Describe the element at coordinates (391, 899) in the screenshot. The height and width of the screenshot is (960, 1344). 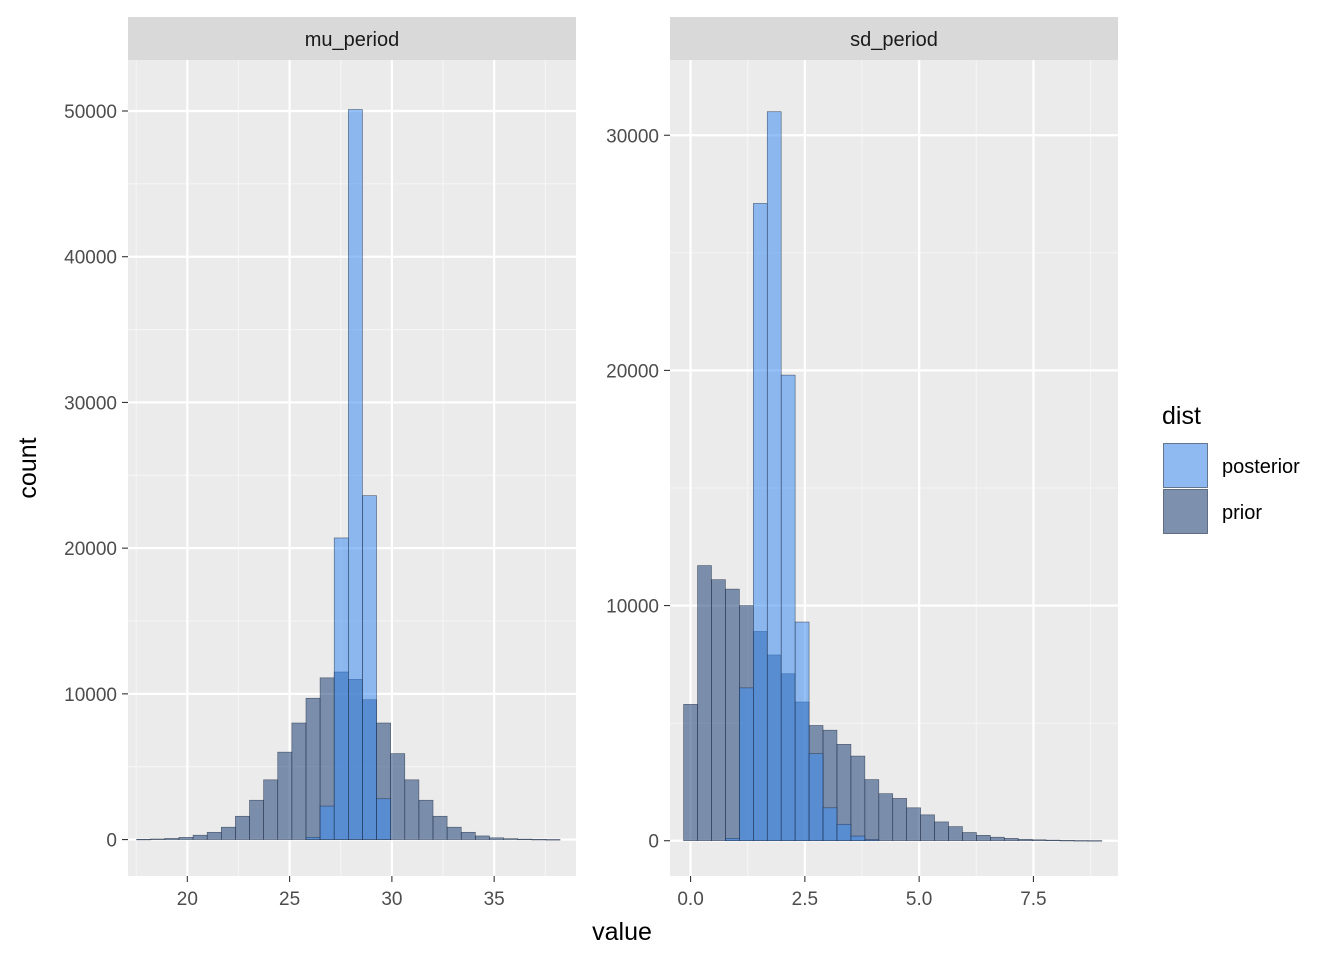
I see `x-tick-label: 30` at that location.